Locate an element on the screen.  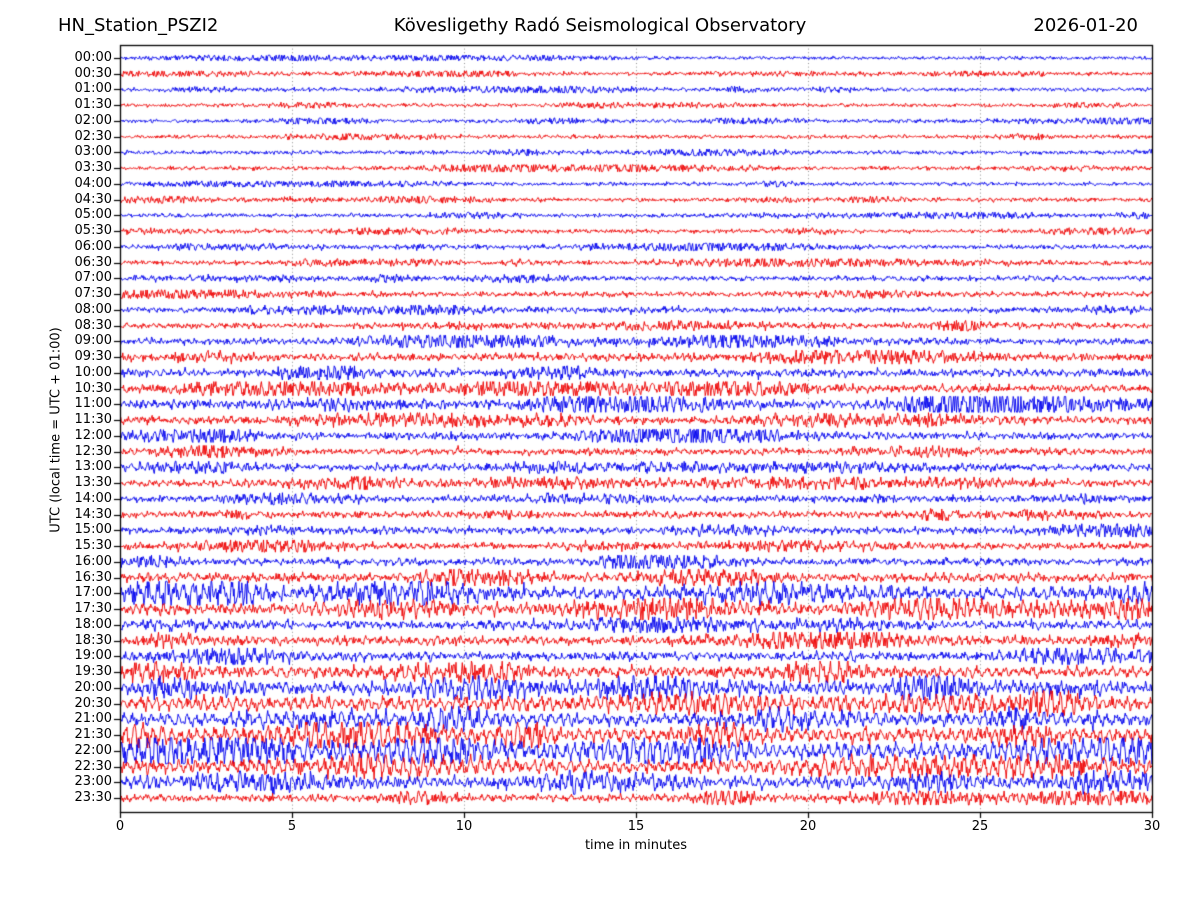
y-tick-label: 00:00 is located at coordinates (93, 57).